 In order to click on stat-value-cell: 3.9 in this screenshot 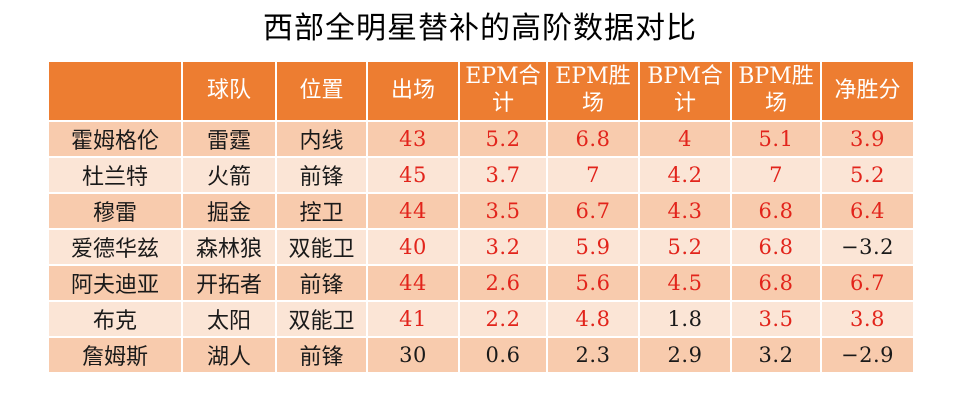, I will do `click(867, 139)`.